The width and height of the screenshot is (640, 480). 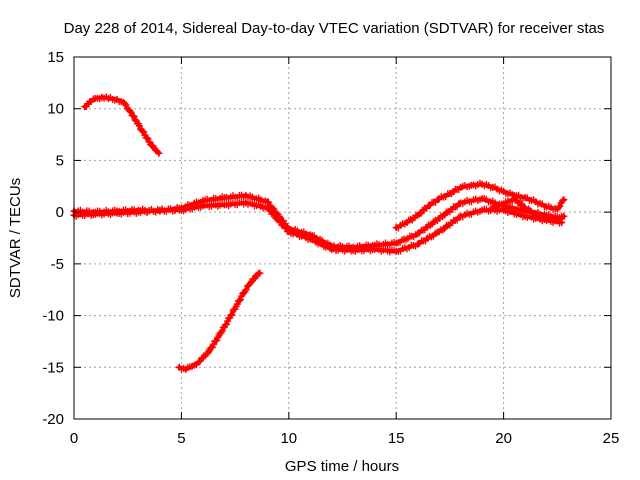 I want to click on x-tick-label: 10, so click(x=288, y=438).